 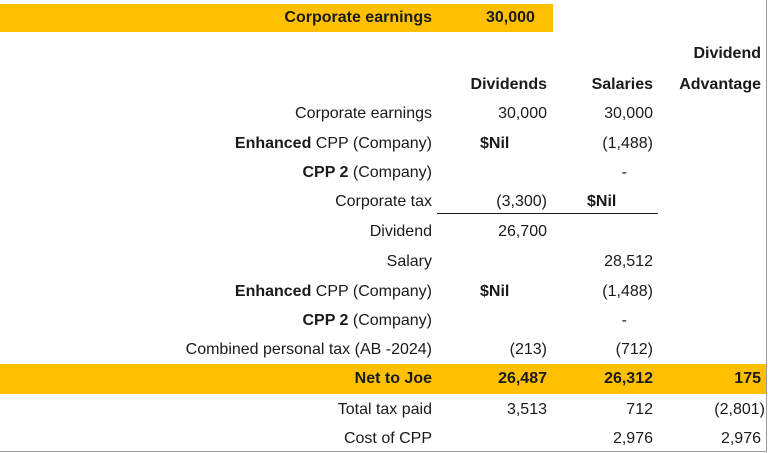 What do you see at coordinates (510, 17) in the screenshot?
I see `banner-value: 30,000` at bounding box center [510, 17].